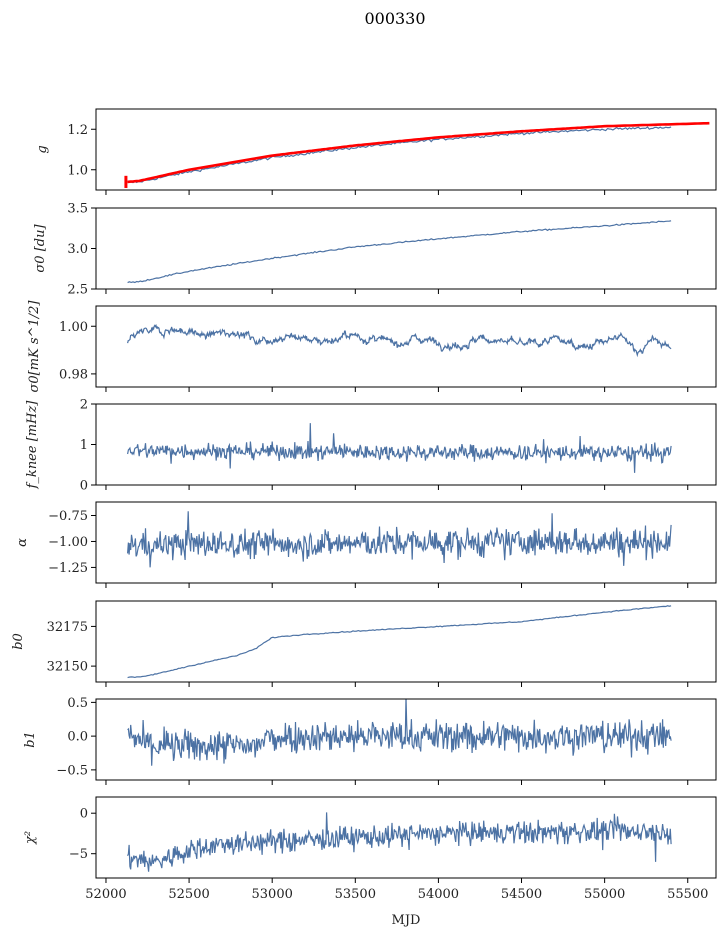 The height and width of the screenshot is (936, 725). What do you see at coordinates (18, 641) in the screenshot?
I see `y-axis-label-b0: b0` at bounding box center [18, 641].